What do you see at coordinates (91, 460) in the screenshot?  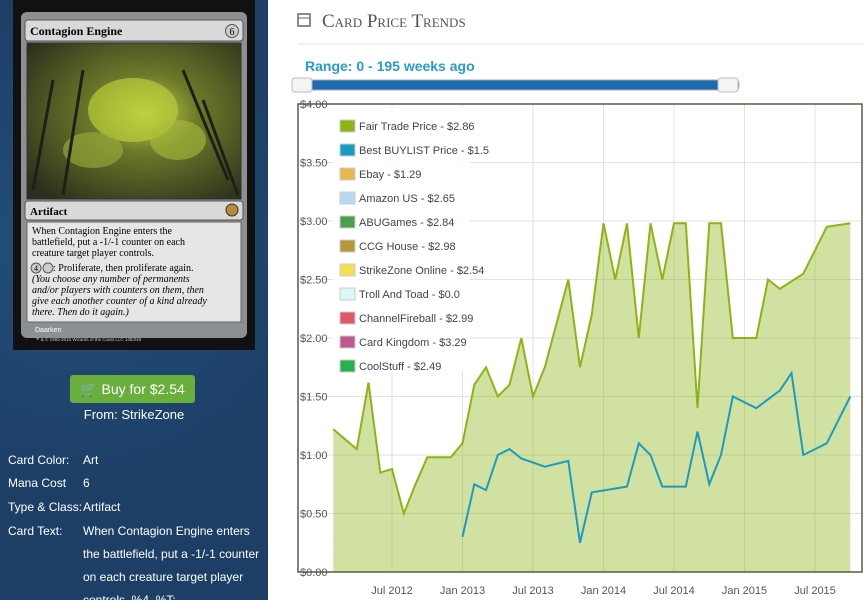 I see `detail-value: Art` at bounding box center [91, 460].